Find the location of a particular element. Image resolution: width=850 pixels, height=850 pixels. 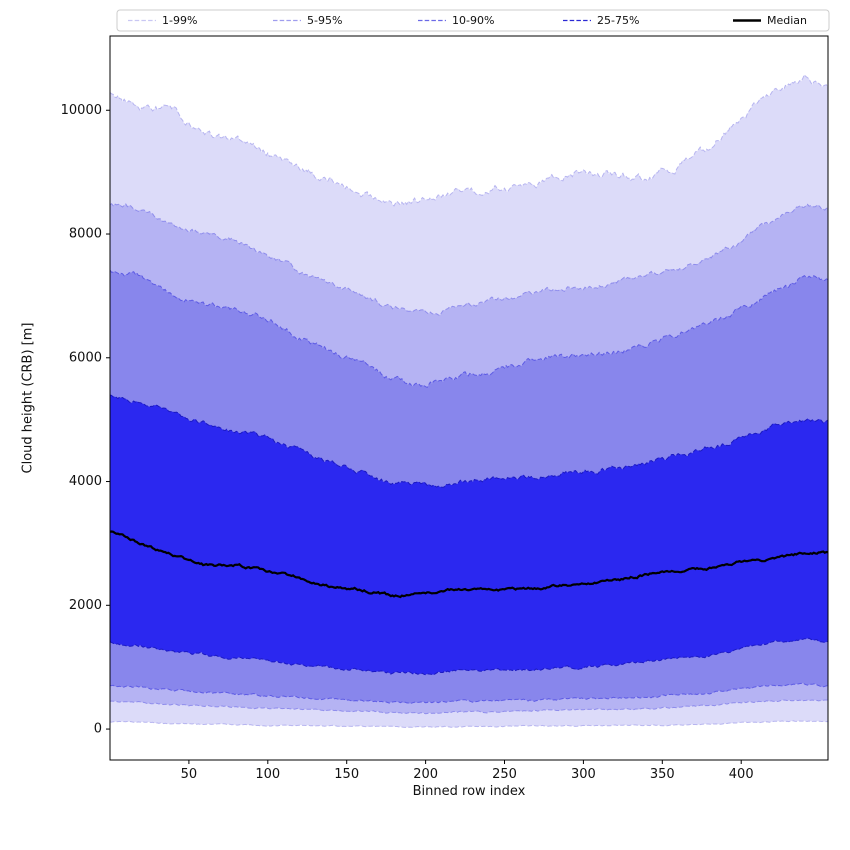

legend-item-5-95%: 5-95% is located at coordinates (307, 20).